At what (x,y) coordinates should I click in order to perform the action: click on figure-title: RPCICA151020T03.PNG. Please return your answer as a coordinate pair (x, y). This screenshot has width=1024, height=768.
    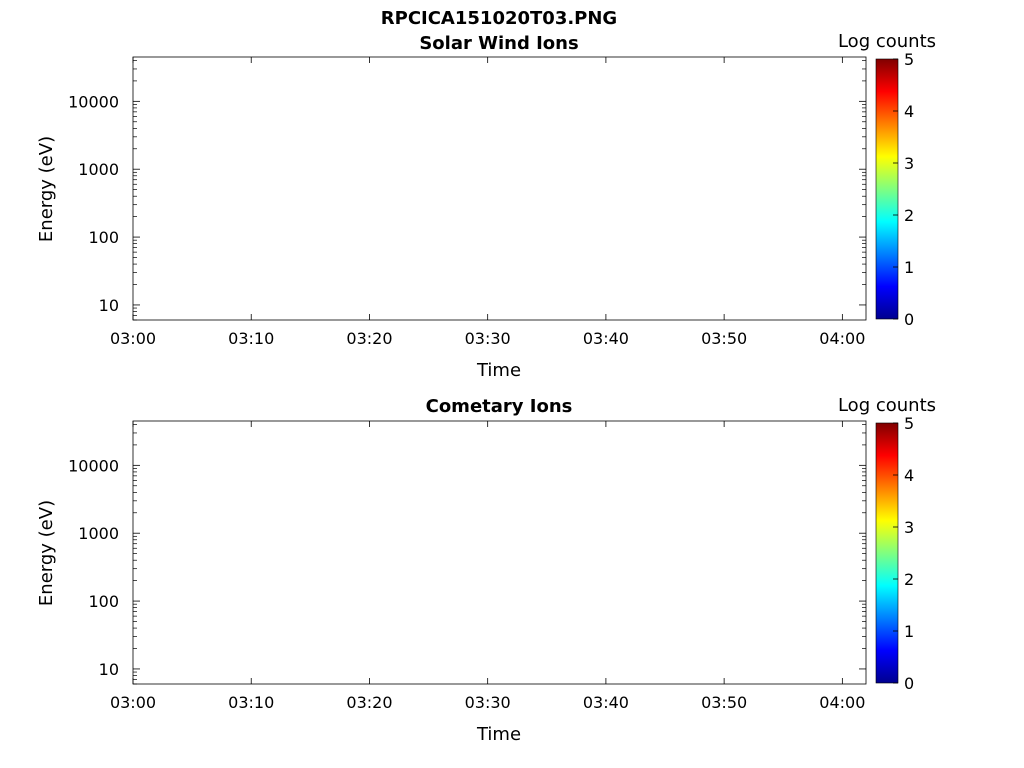
    Looking at the image, I should click on (499, 18).